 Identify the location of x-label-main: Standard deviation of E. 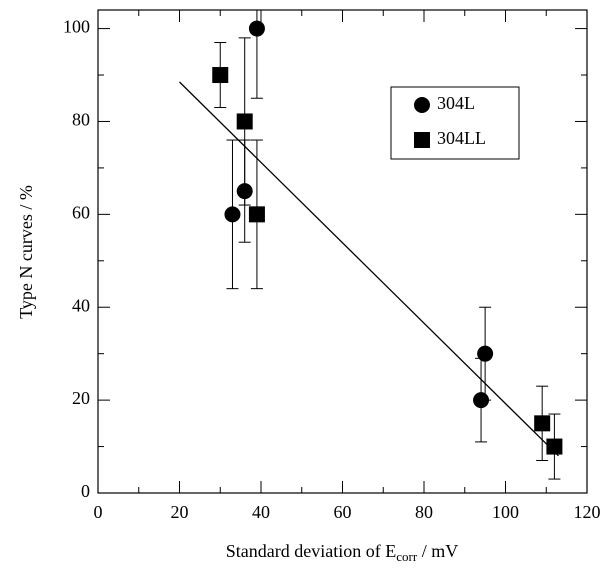
(311, 551).